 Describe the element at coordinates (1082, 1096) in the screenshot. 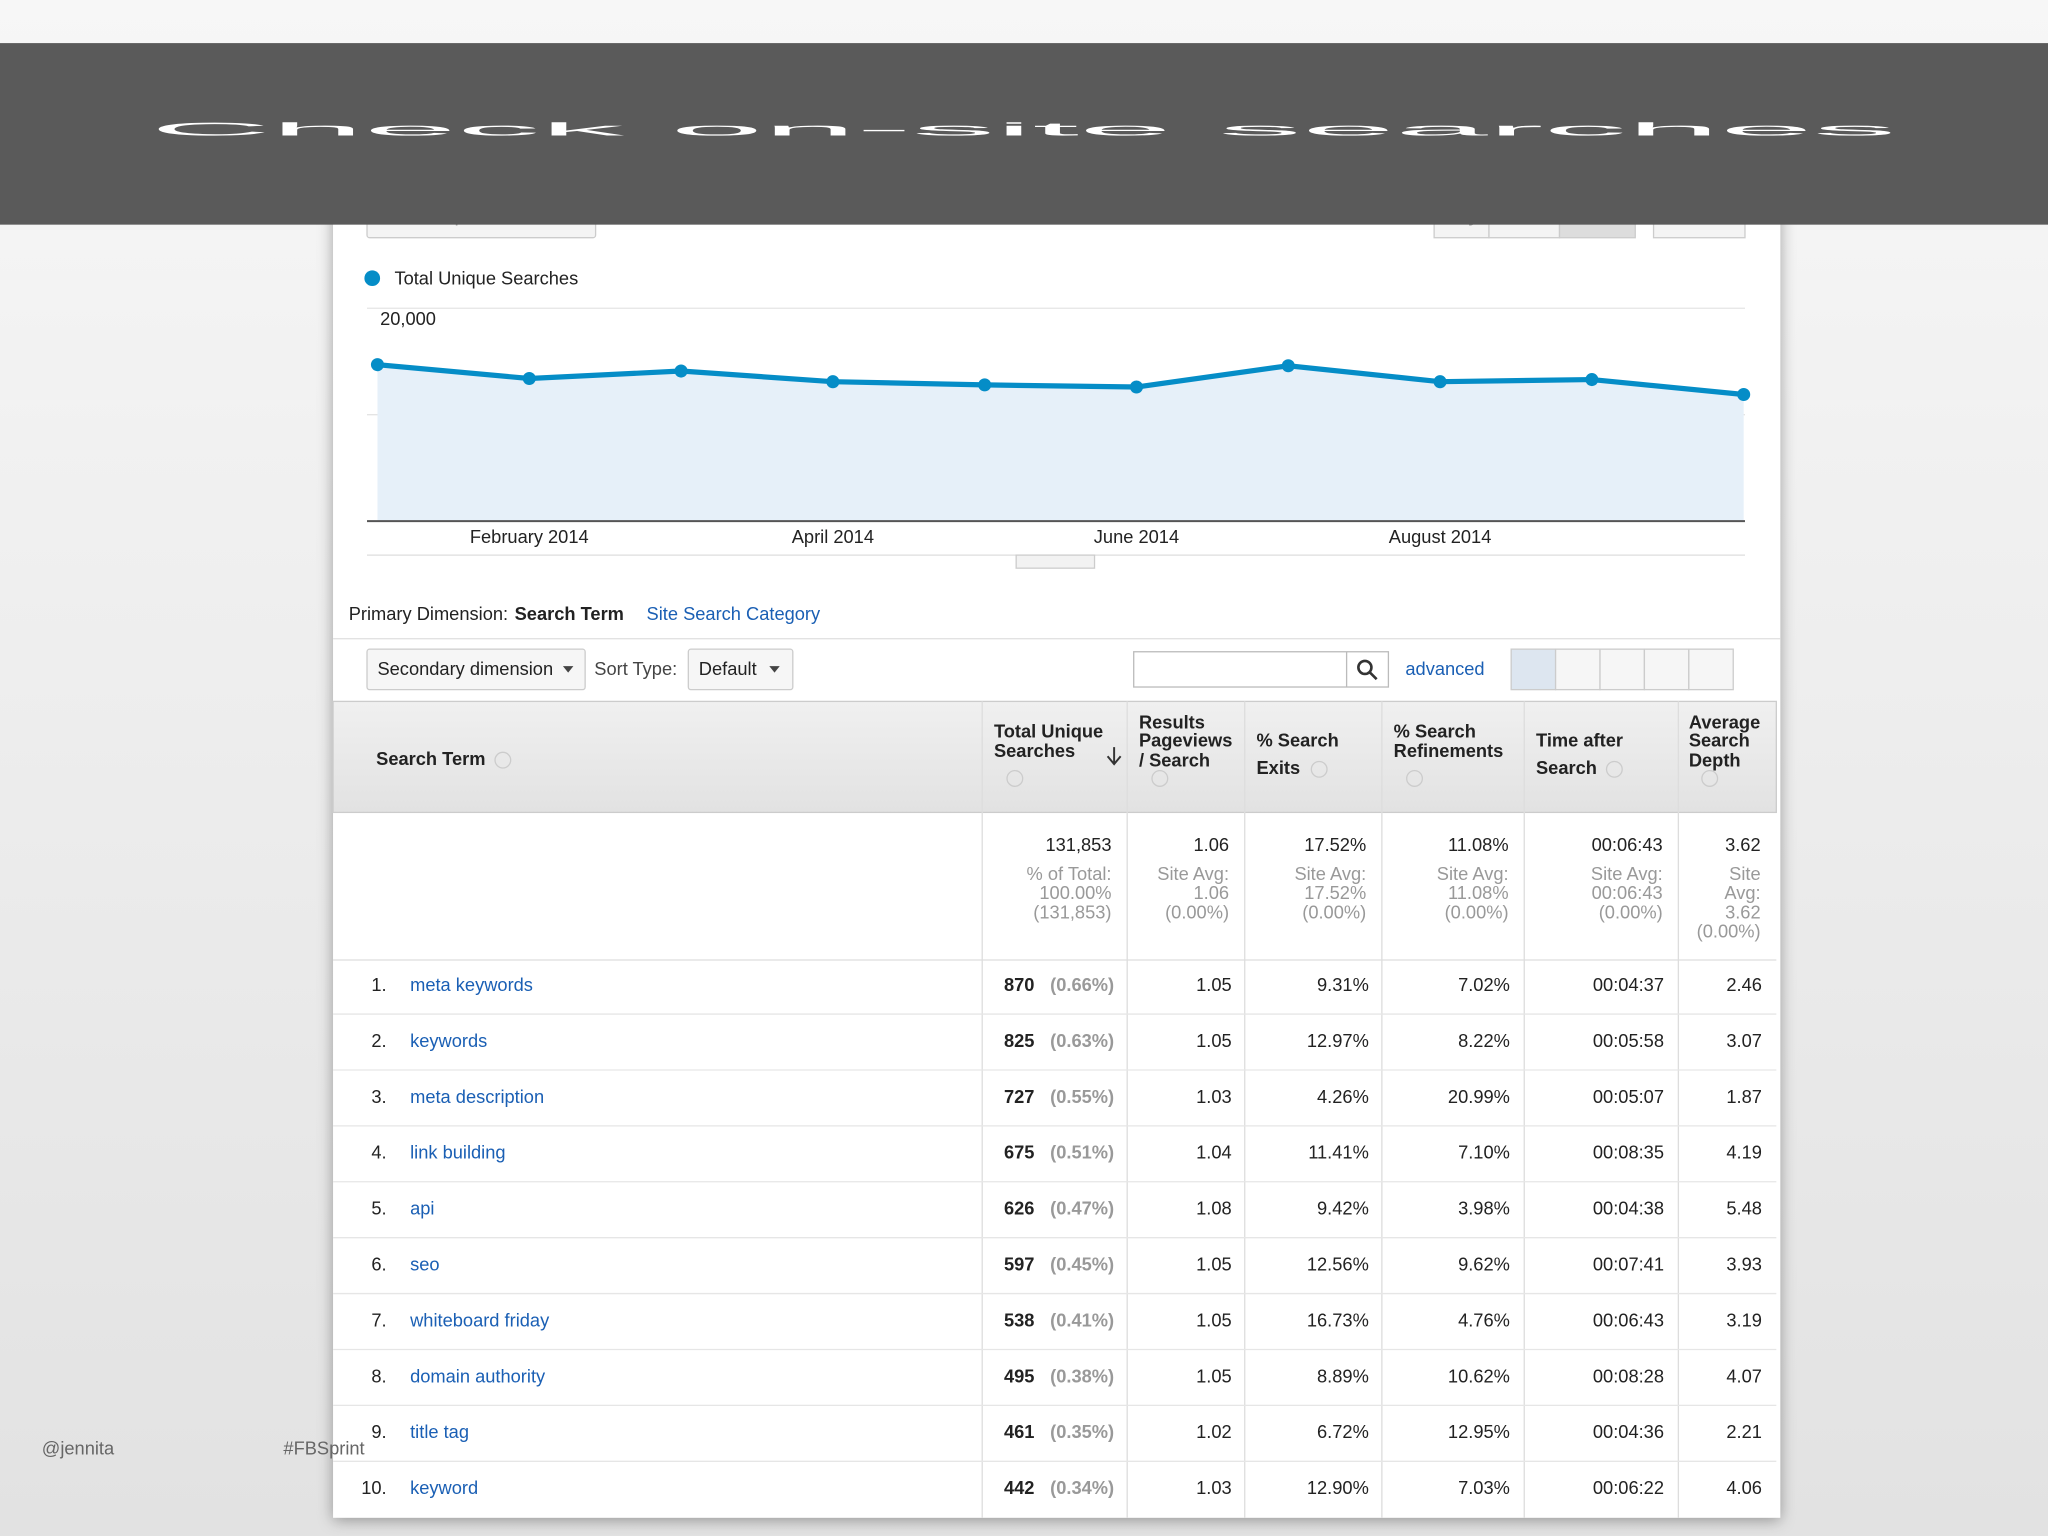

I see `table-cell: (0.55%)` at that location.